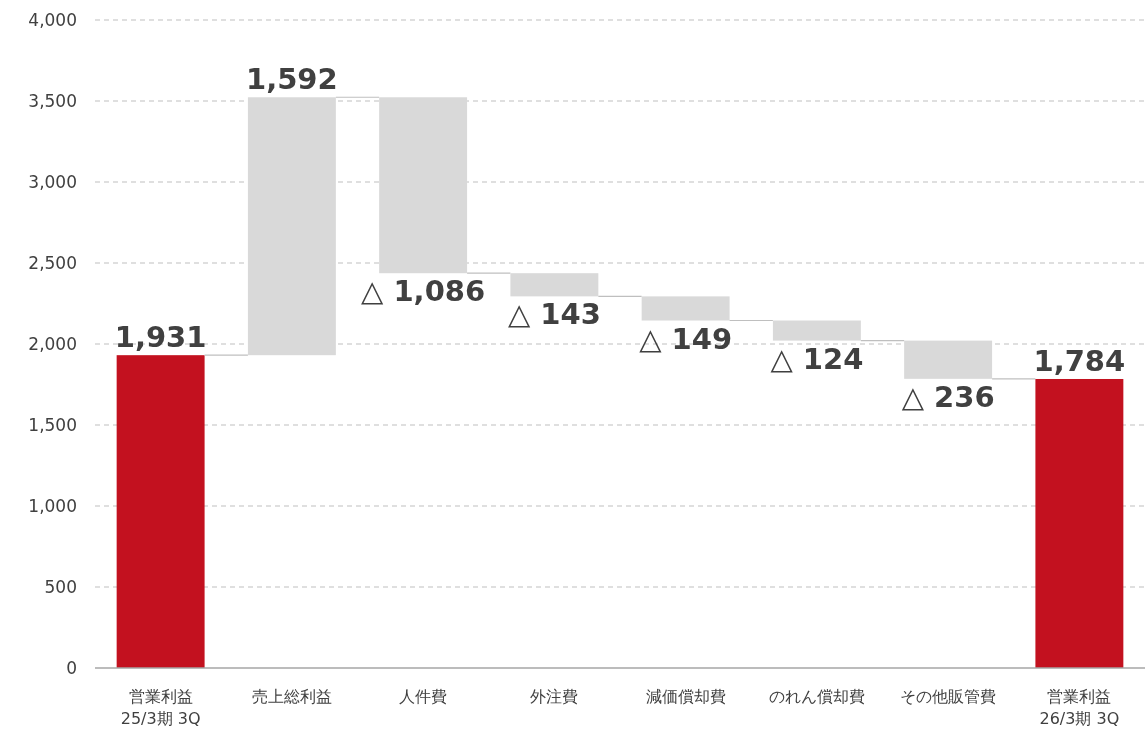 Image resolution: width=1145 pixels, height=733 pixels. What do you see at coordinates (52, 101) in the screenshot?
I see `y-tick-label: 3,500` at bounding box center [52, 101].